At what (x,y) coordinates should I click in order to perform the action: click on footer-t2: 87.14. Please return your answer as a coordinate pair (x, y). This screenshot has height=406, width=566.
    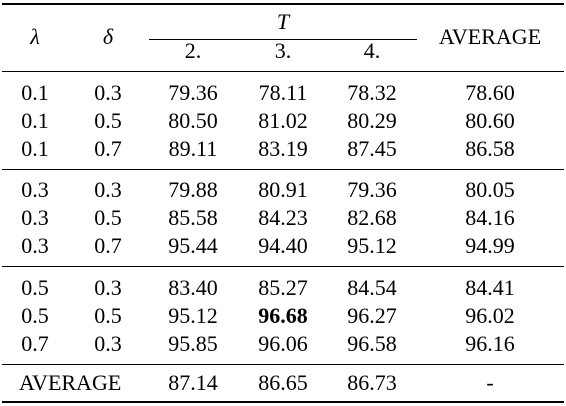
    Looking at the image, I should click on (193, 382).